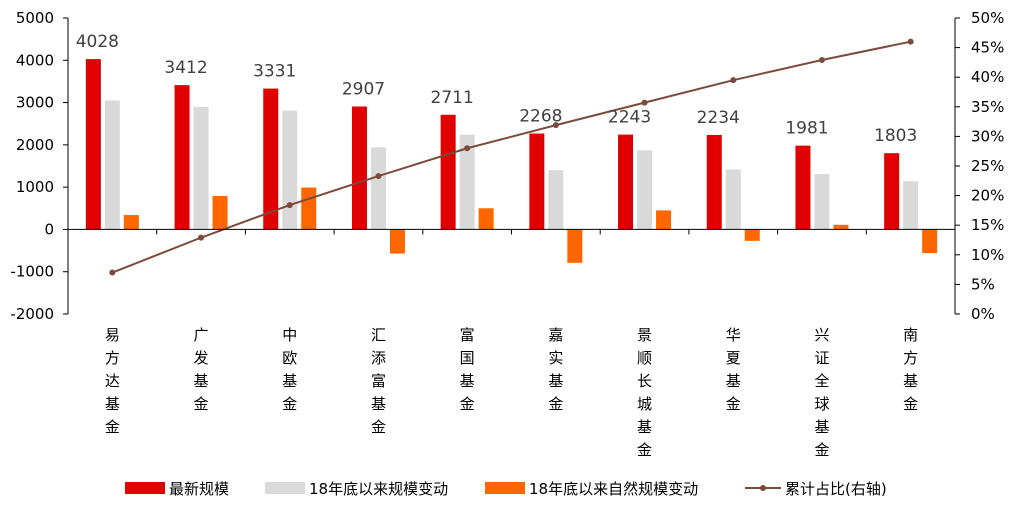 The height and width of the screenshot is (507, 1014). I want to click on category-label-char: 汇, so click(378, 335).